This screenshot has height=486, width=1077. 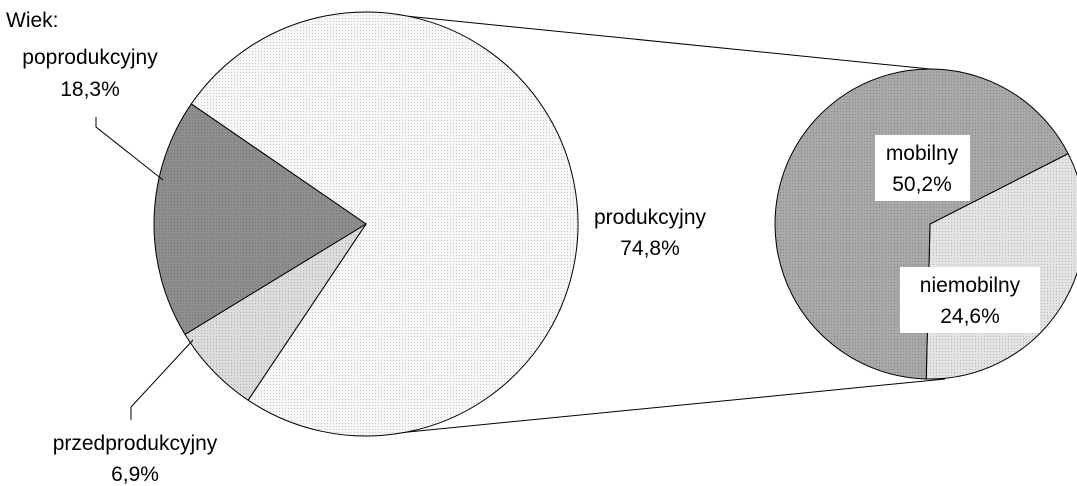 What do you see at coordinates (260, 219) in the screenshot?
I see `main-slice-texture-poprodukcyjny` at bounding box center [260, 219].